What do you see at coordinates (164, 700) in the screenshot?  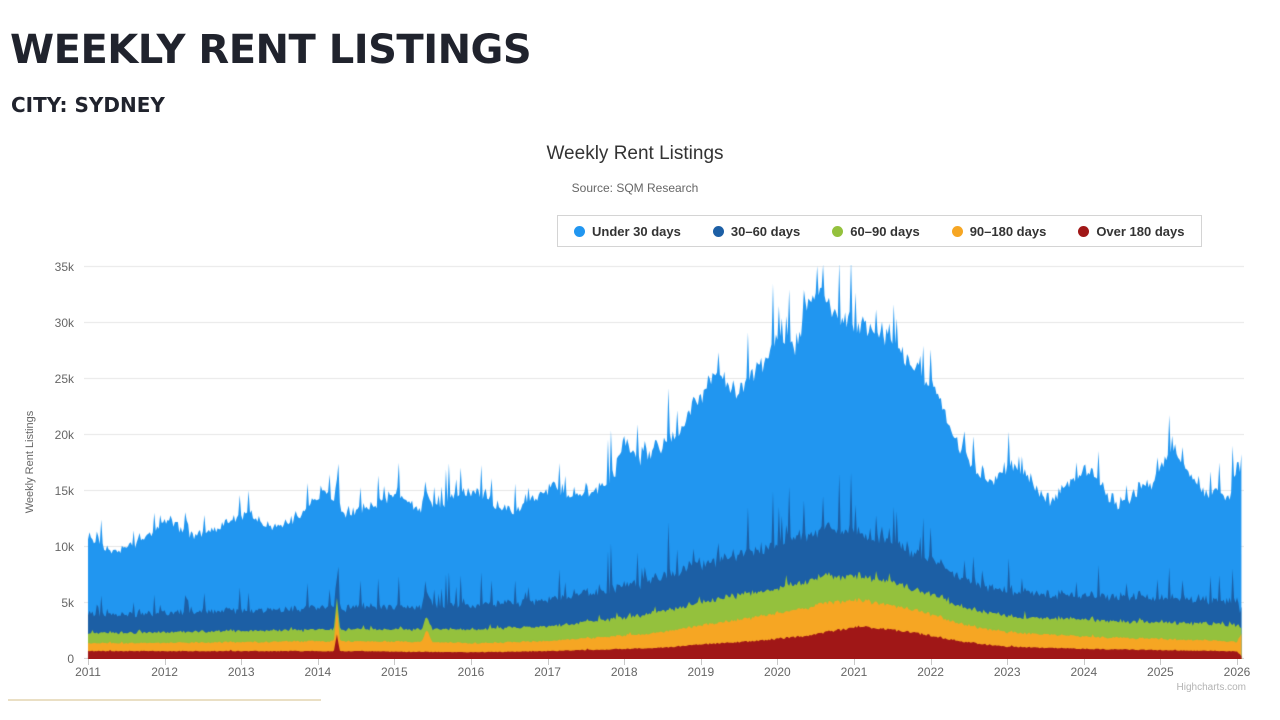 I see `bottom-divider` at bounding box center [164, 700].